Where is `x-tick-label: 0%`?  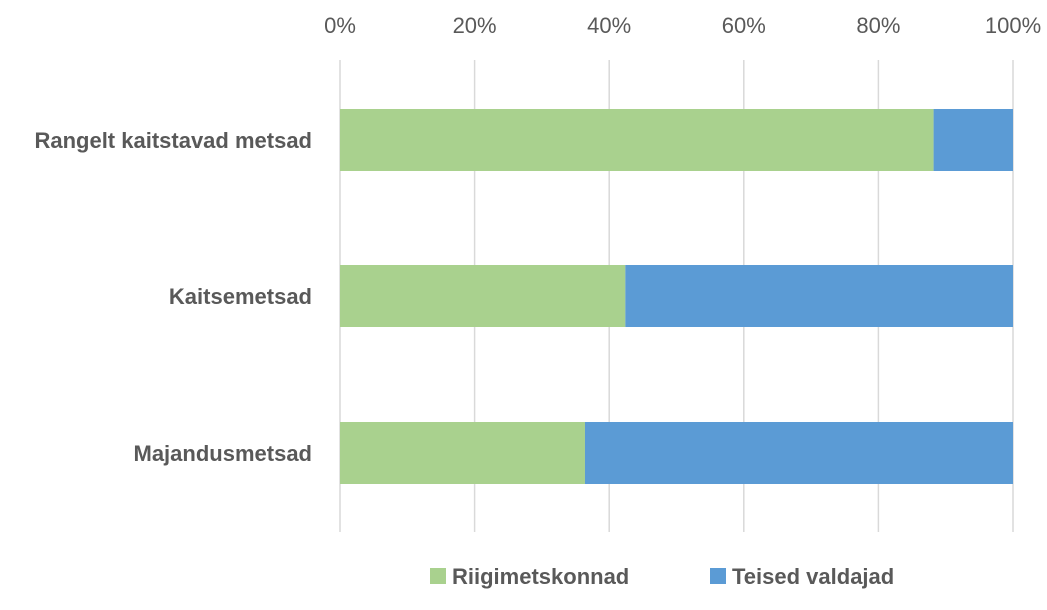
x-tick-label: 0% is located at coordinates (340, 25).